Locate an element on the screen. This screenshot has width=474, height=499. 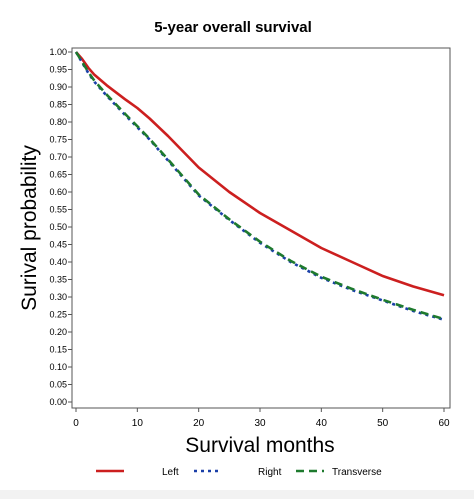
x-tick-label: 20 is located at coordinates (199, 423).